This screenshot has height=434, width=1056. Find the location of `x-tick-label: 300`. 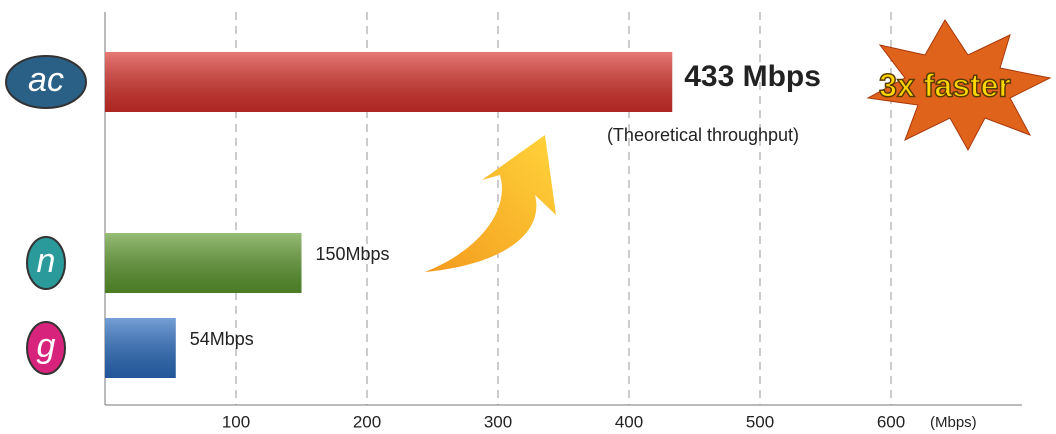

x-tick-label: 300 is located at coordinates (498, 421).